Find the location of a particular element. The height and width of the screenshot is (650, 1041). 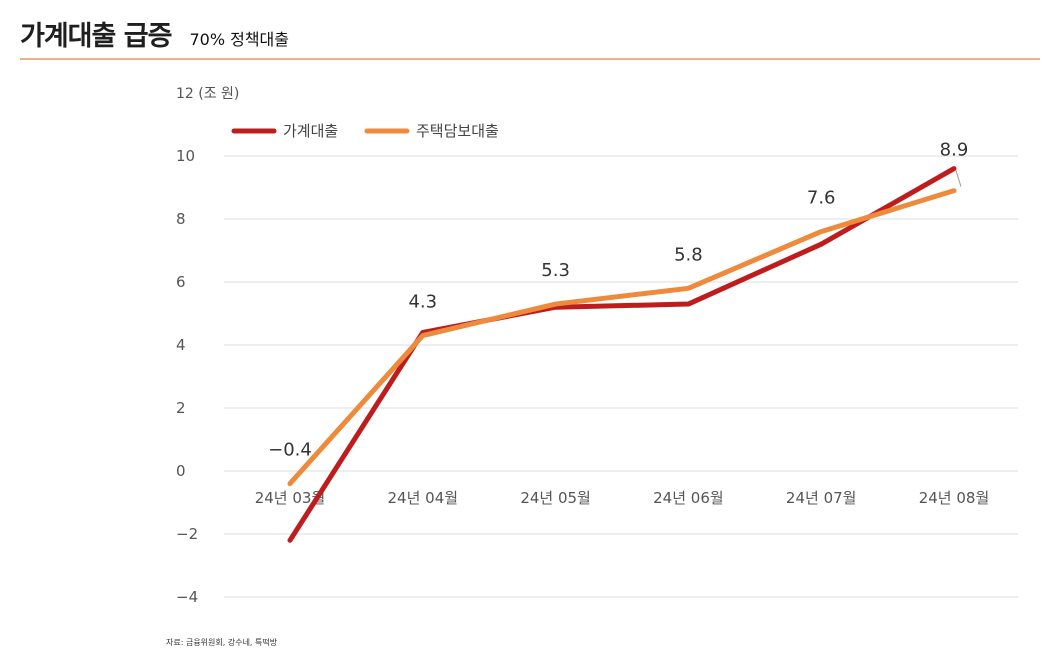

label-leader-line is located at coordinates (958, 178).